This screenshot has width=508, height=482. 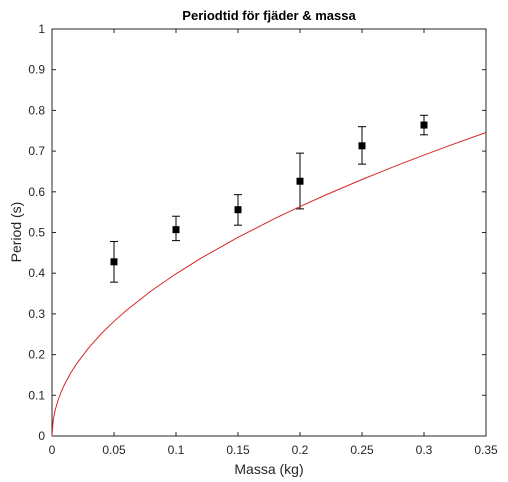 I want to click on x-tick-label: 0.2, so click(x=300, y=450).